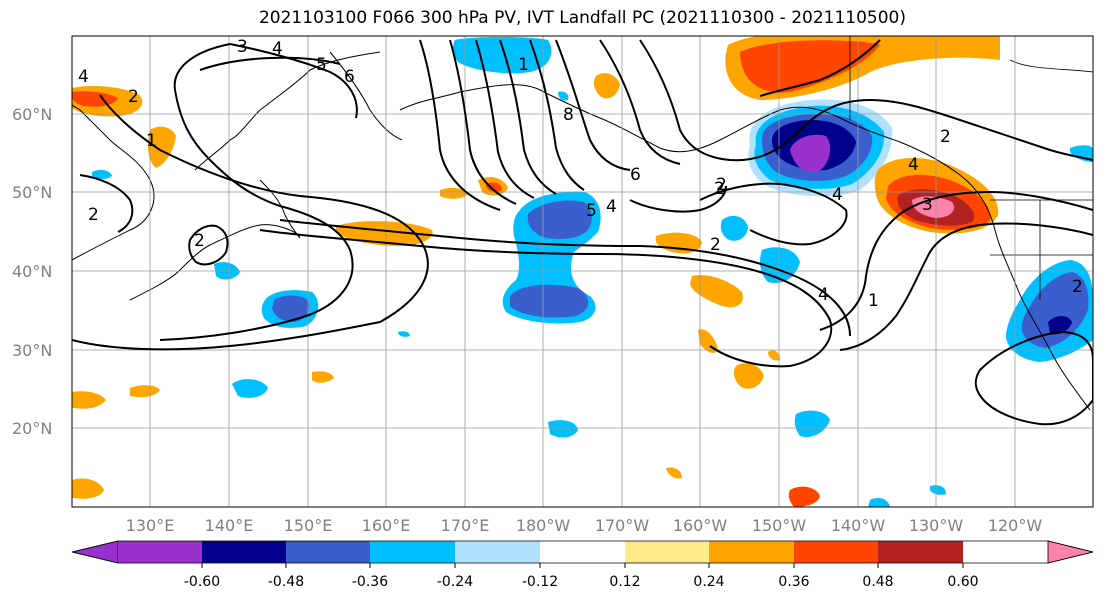 The width and height of the screenshot is (1105, 601). What do you see at coordinates (624, 582) in the screenshot?
I see `colorbar-tick-label: 0.12` at bounding box center [624, 582].